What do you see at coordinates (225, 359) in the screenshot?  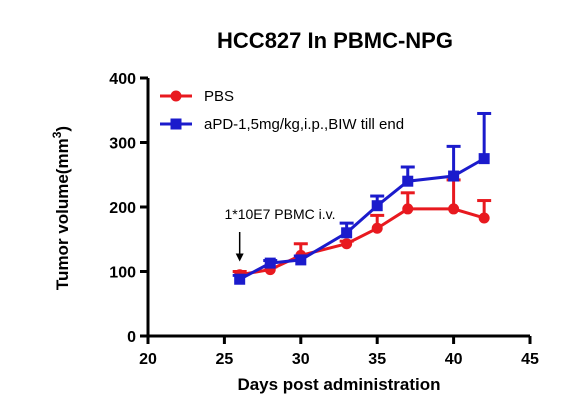 I see `x-tick-label: 25` at bounding box center [225, 359].